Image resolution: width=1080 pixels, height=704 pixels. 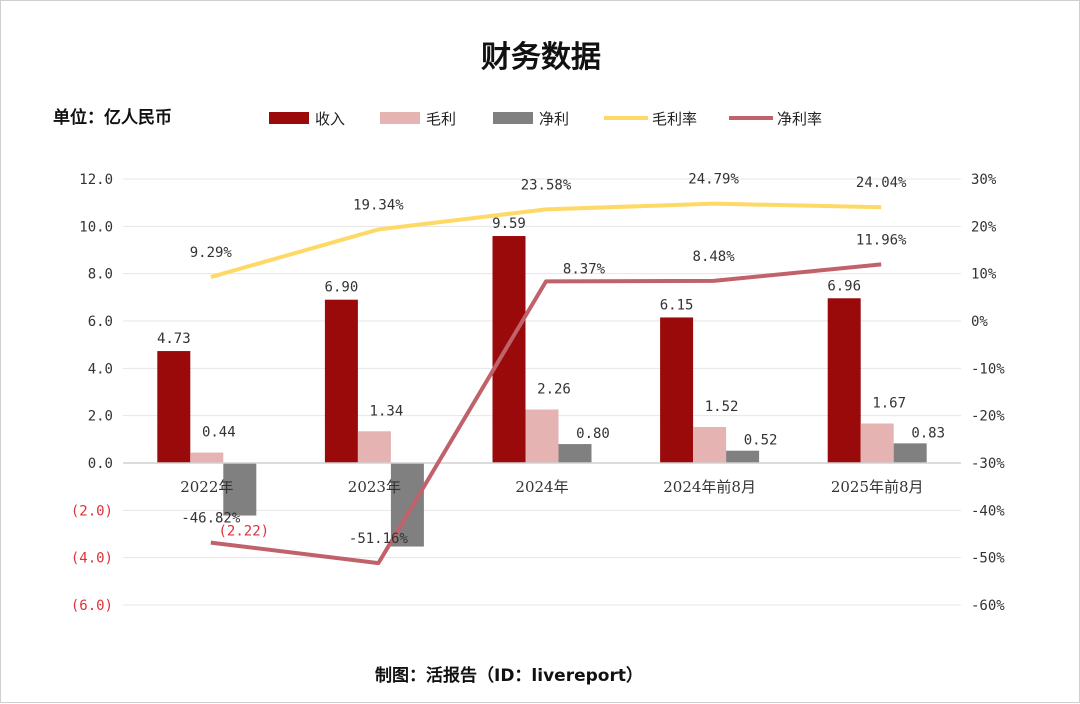 What do you see at coordinates (881, 183) in the screenshot?
I see `gross-margin-line-label: 24.04%` at bounding box center [881, 183].